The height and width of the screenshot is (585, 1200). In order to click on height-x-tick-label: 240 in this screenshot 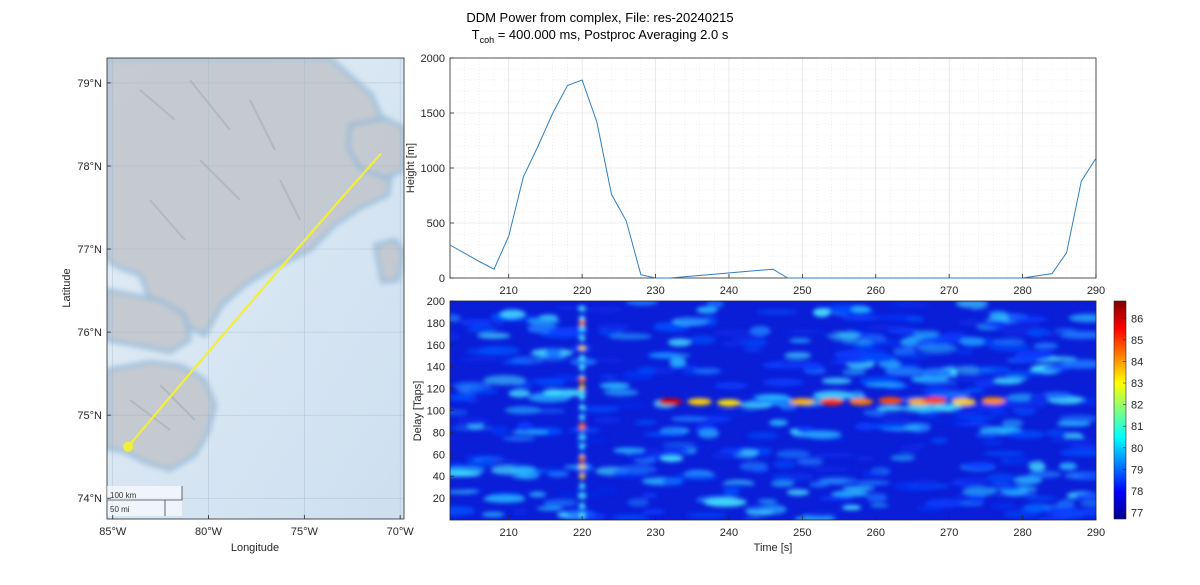, I will do `click(729, 291)`.